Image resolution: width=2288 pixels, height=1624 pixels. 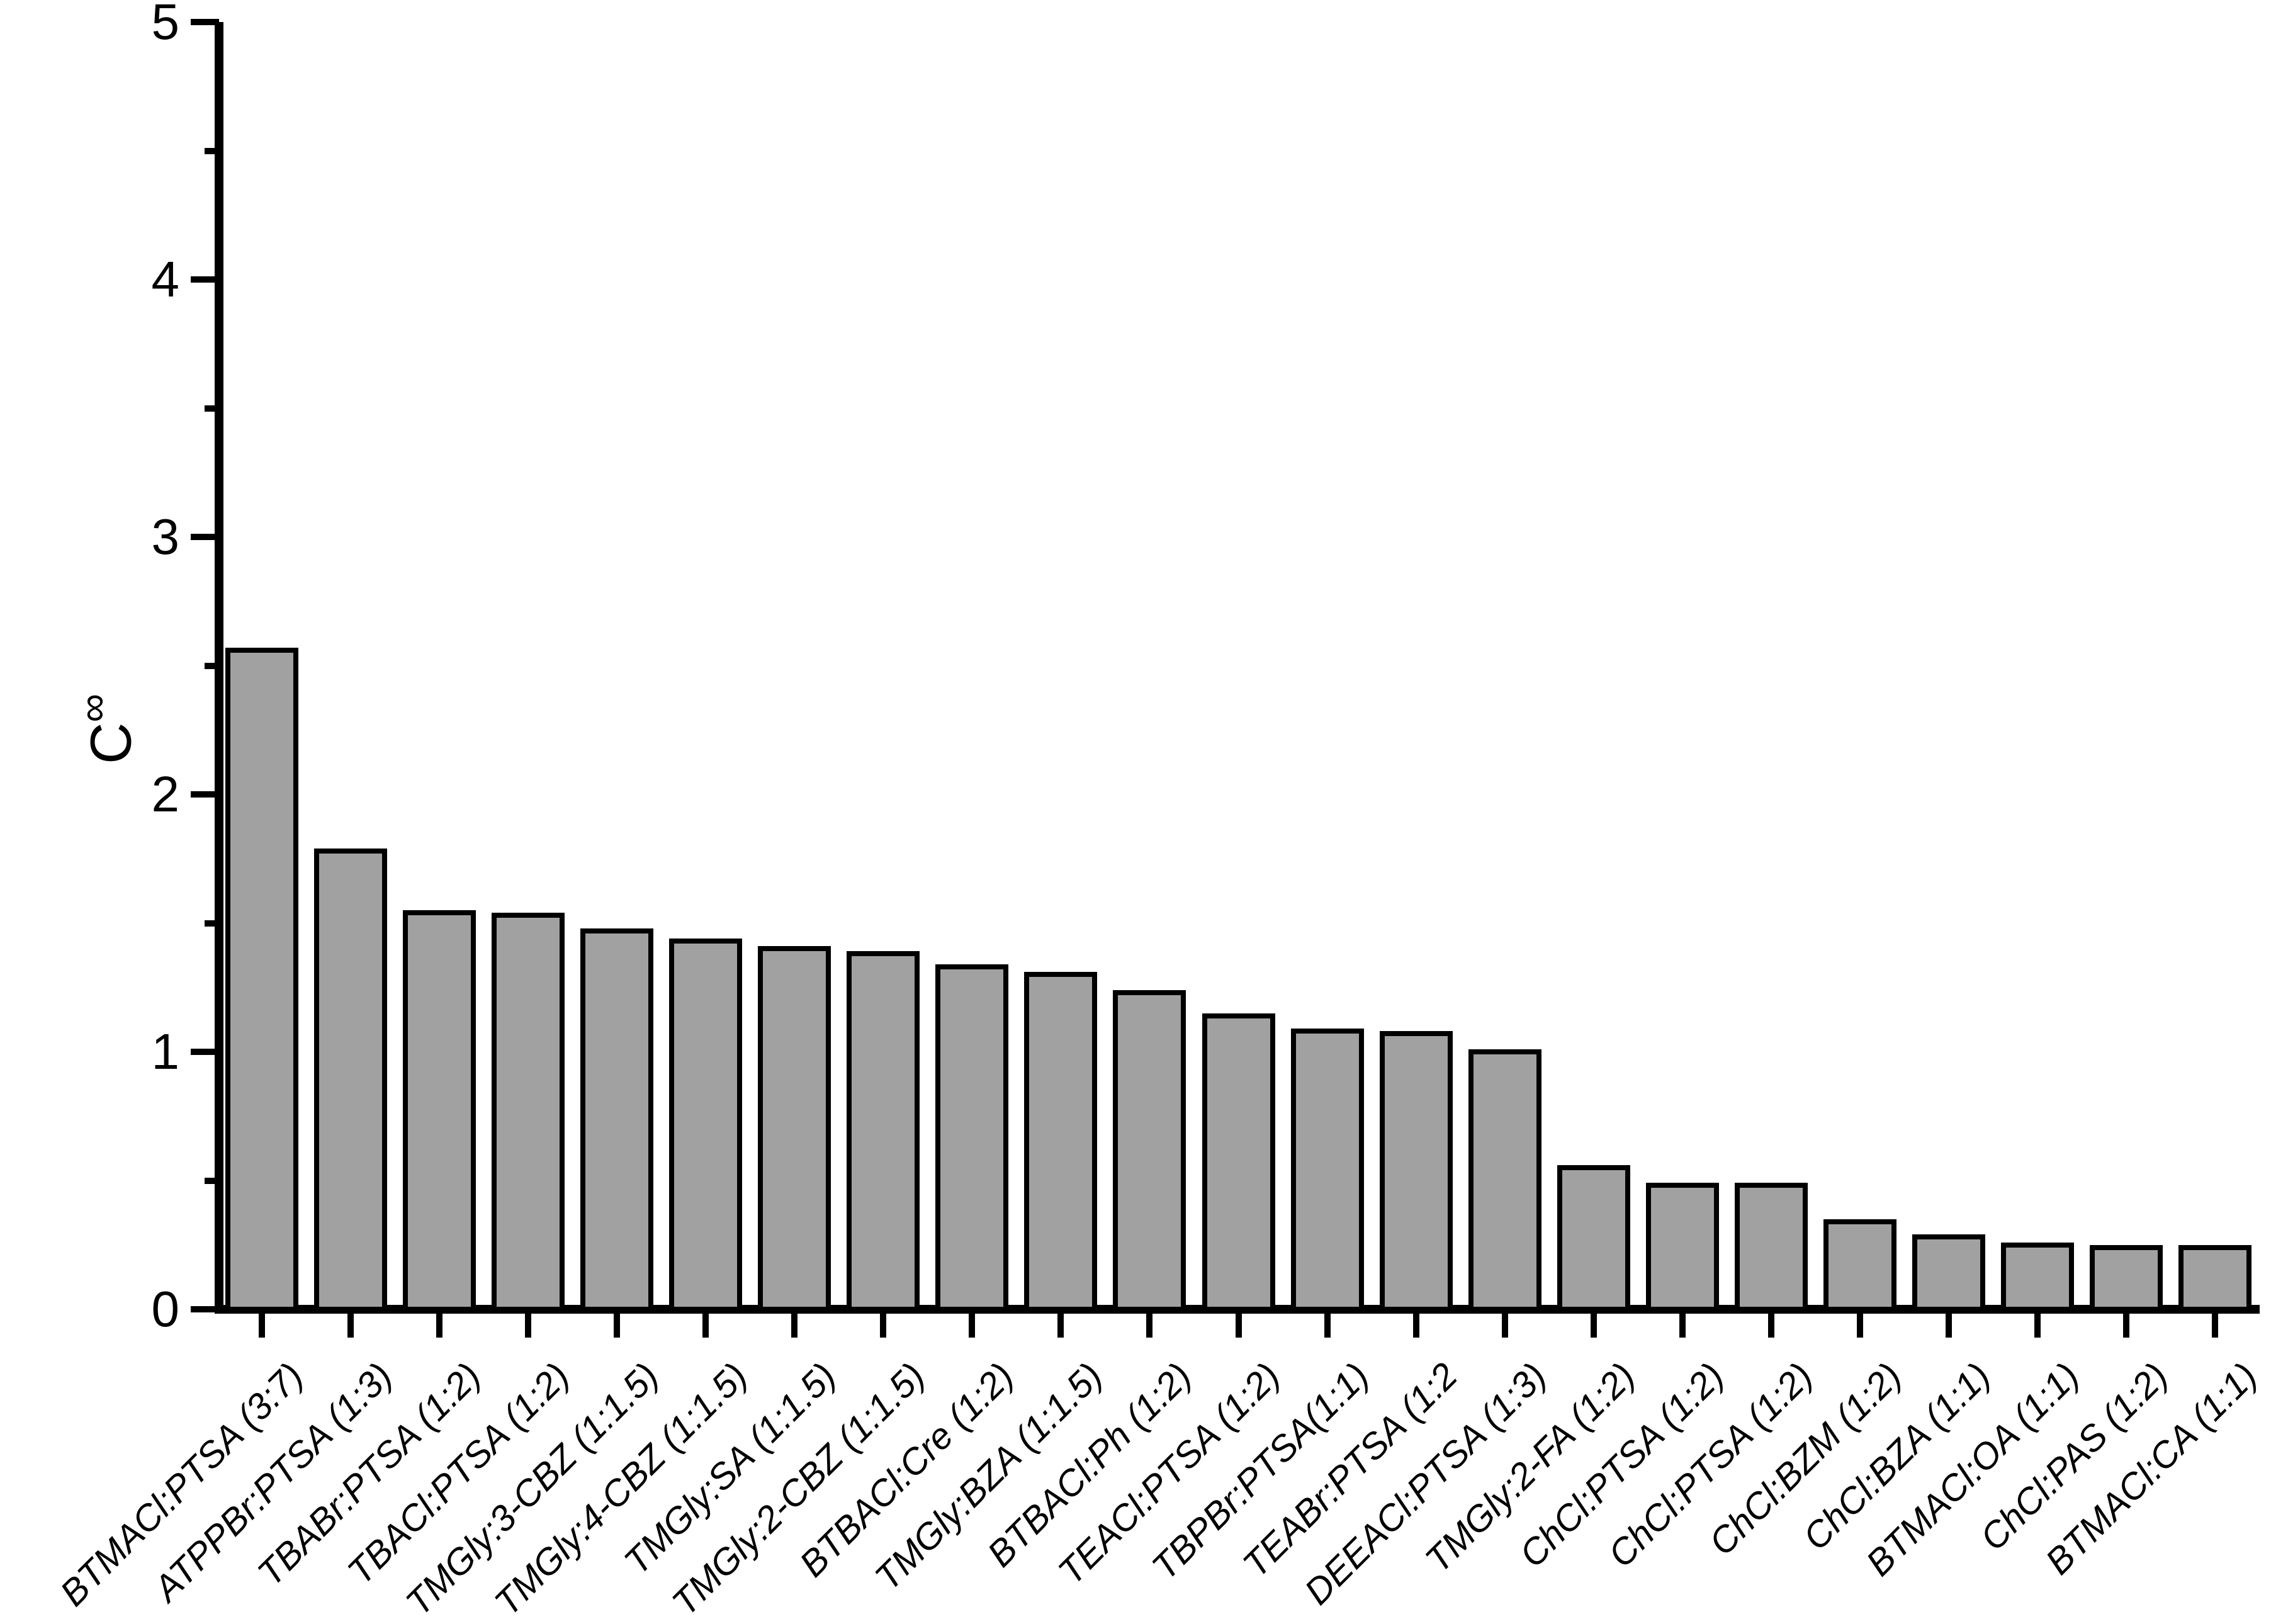 What do you see at coordinates (166, 1309) in the screenshot?
I see `y-tick-label: 0` at bounding box center [166, 1309].